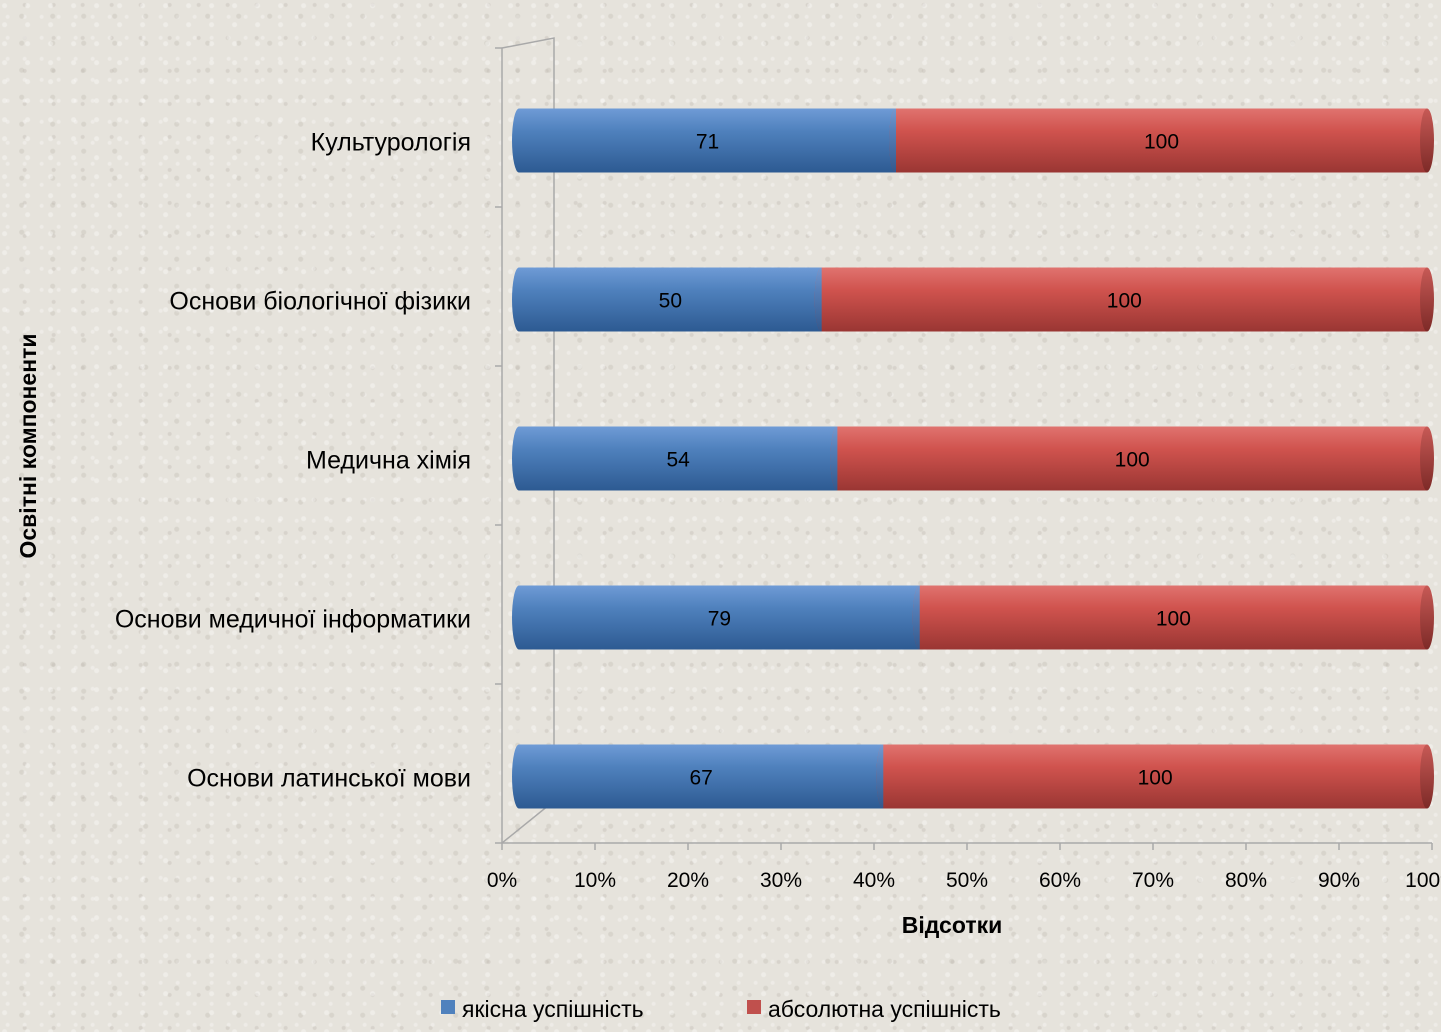 This screenshot has width=1441, height=1032. I want to click on data-label: 79, so click(719, 619).